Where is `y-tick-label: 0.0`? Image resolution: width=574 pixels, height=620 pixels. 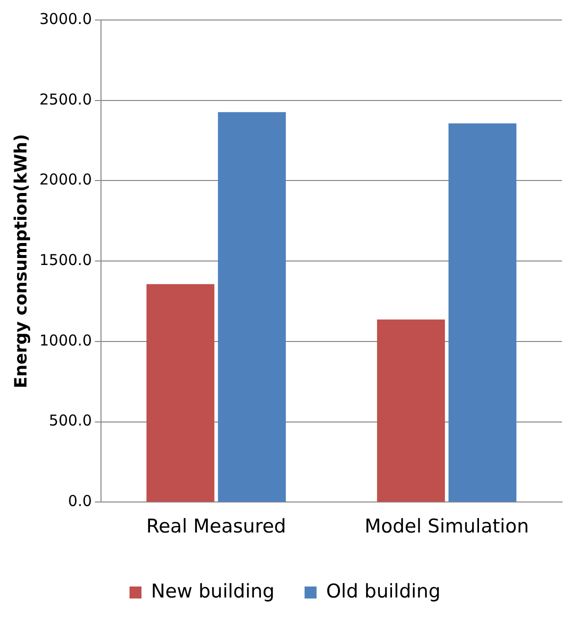
y-tick-label: 0.0 is located at coordinates (80, 501).